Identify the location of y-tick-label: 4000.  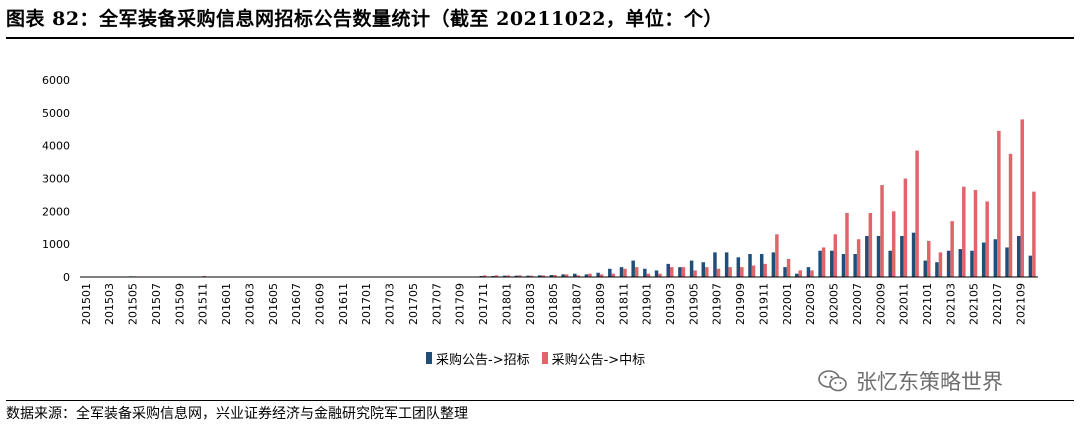
(56, 146).